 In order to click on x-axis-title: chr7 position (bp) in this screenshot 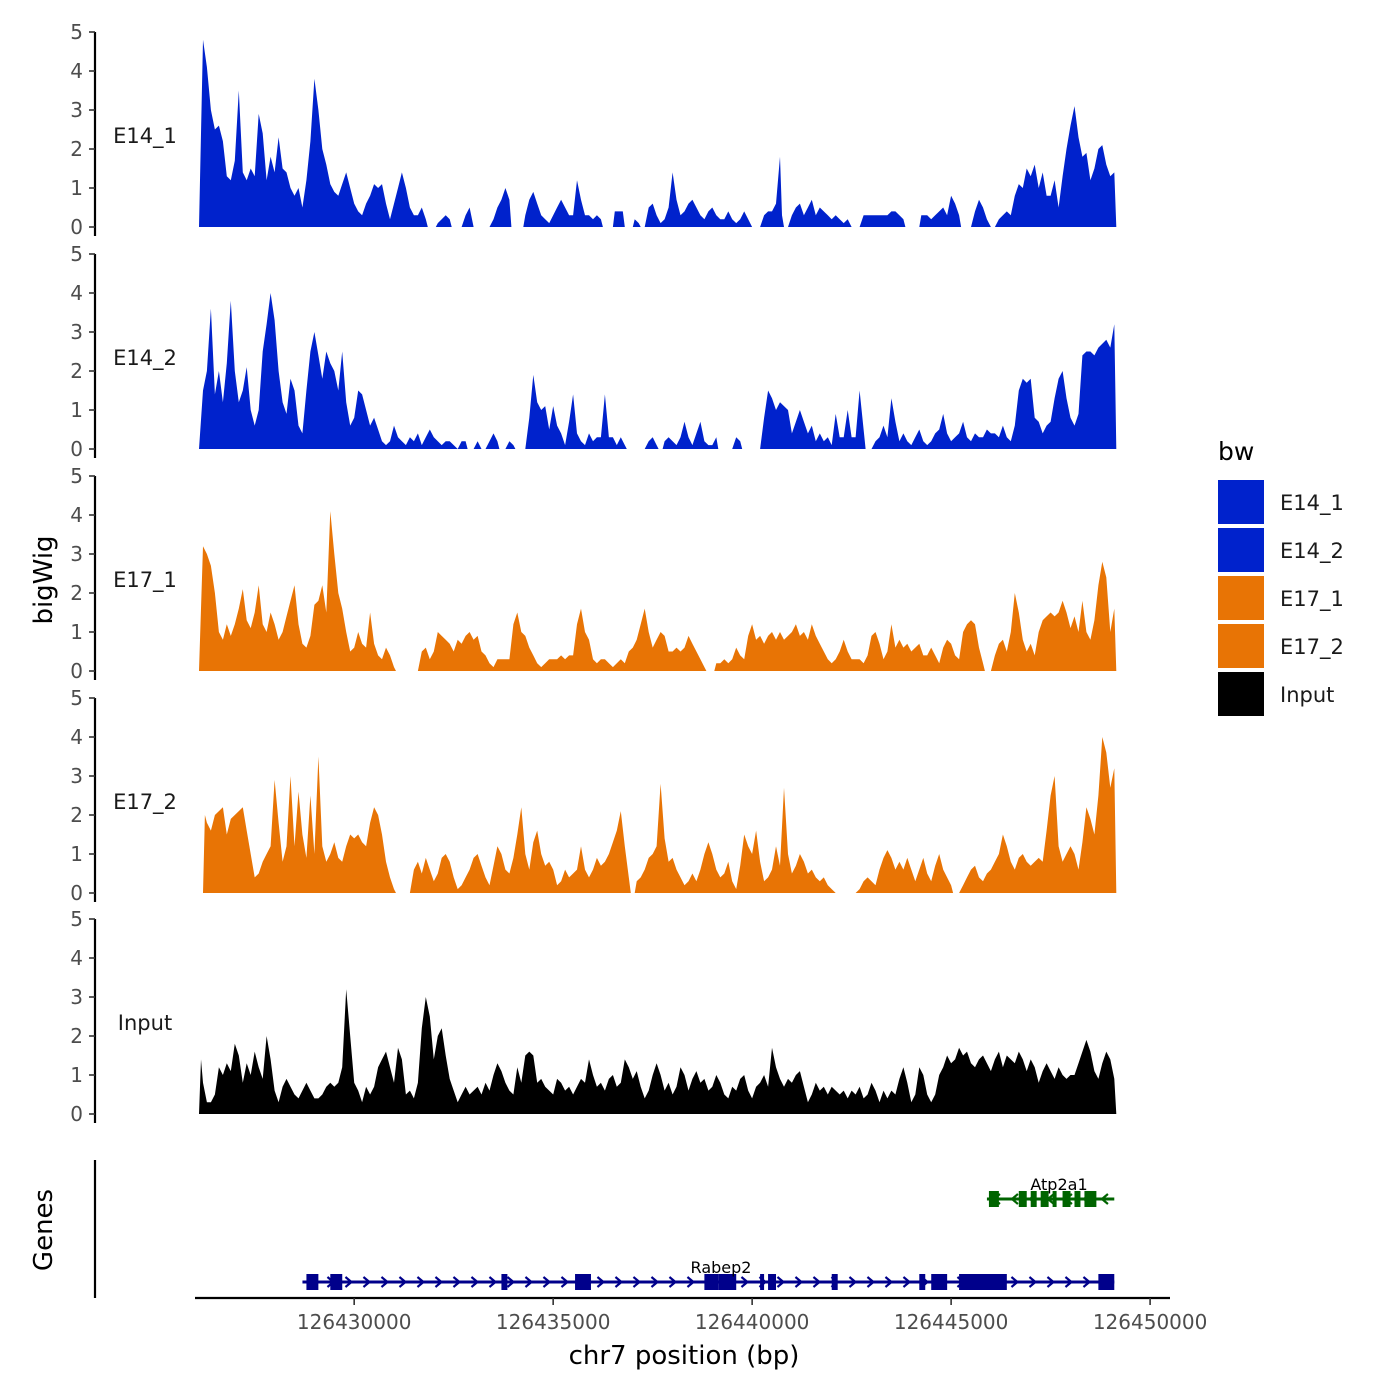, I will do `click(684, 1356)`.